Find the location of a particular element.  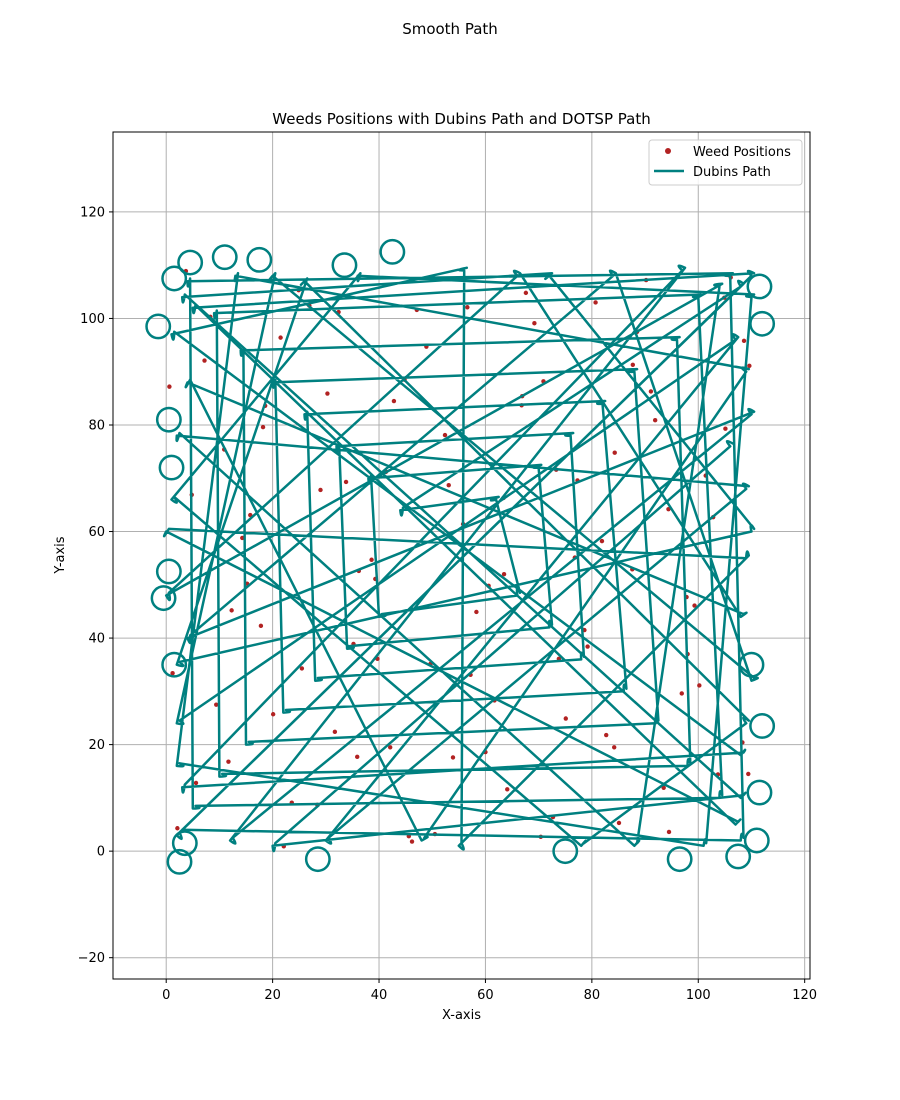

figure-suptitle: Smooth Path is located at coordinates (450, 29).